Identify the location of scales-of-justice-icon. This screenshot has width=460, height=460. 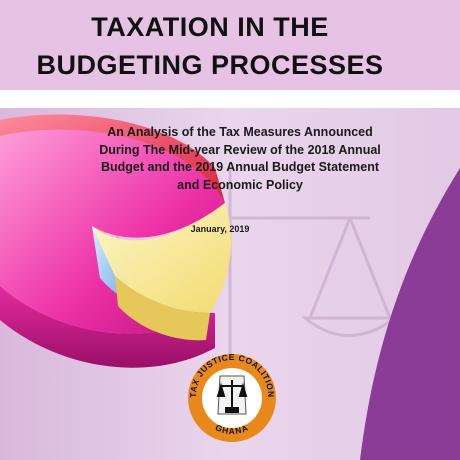
(232, 395).